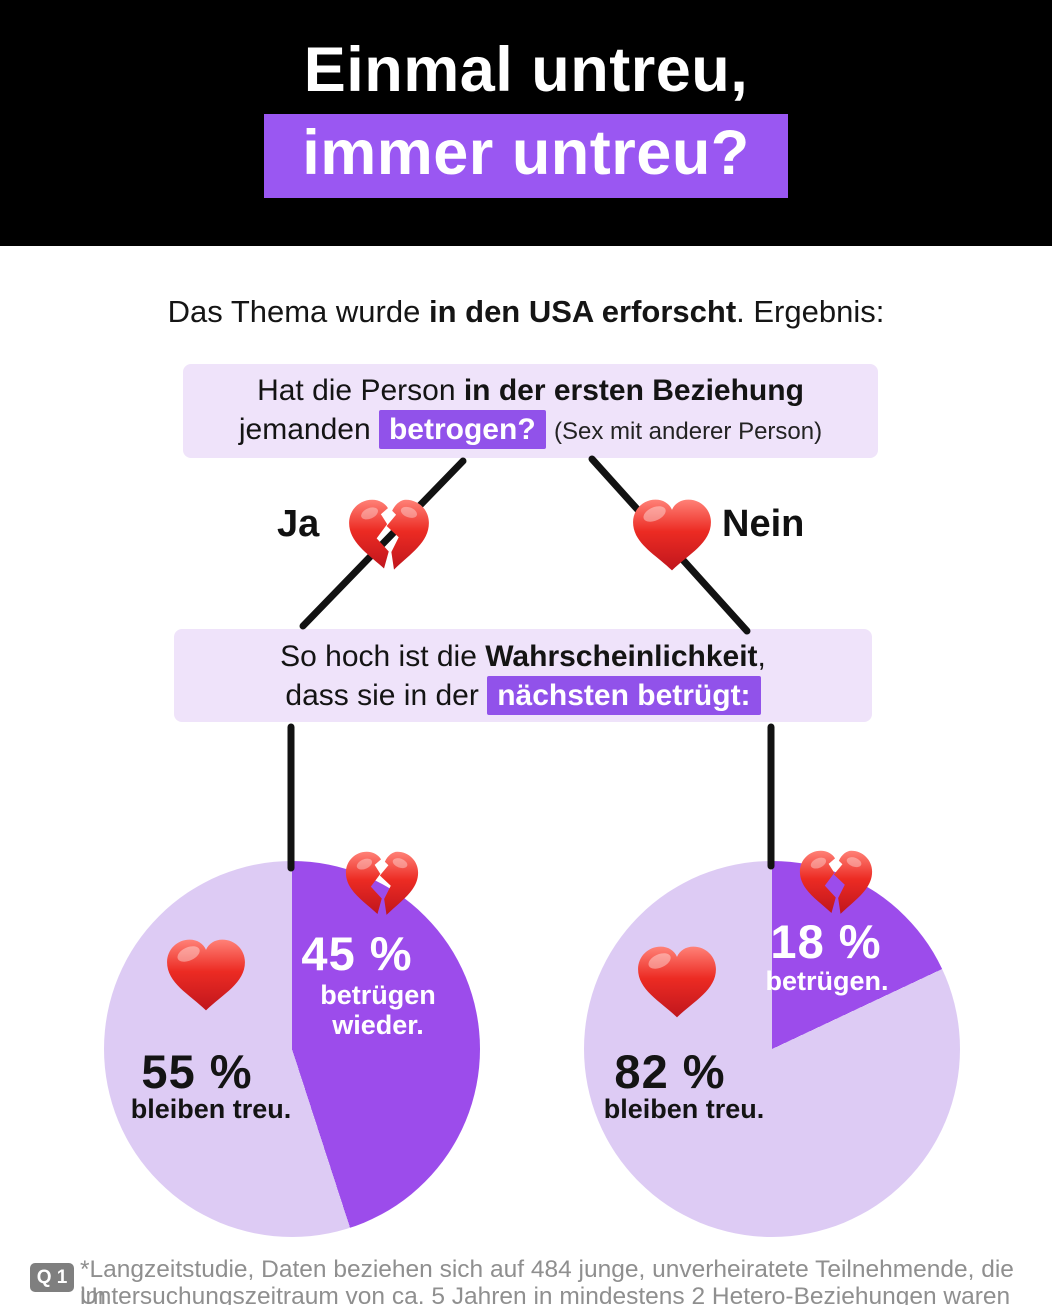 The width and height of the screenshot is (1052, 1305). I want to click on question-note: (Sex mit anderer Person), so click(688, 431).